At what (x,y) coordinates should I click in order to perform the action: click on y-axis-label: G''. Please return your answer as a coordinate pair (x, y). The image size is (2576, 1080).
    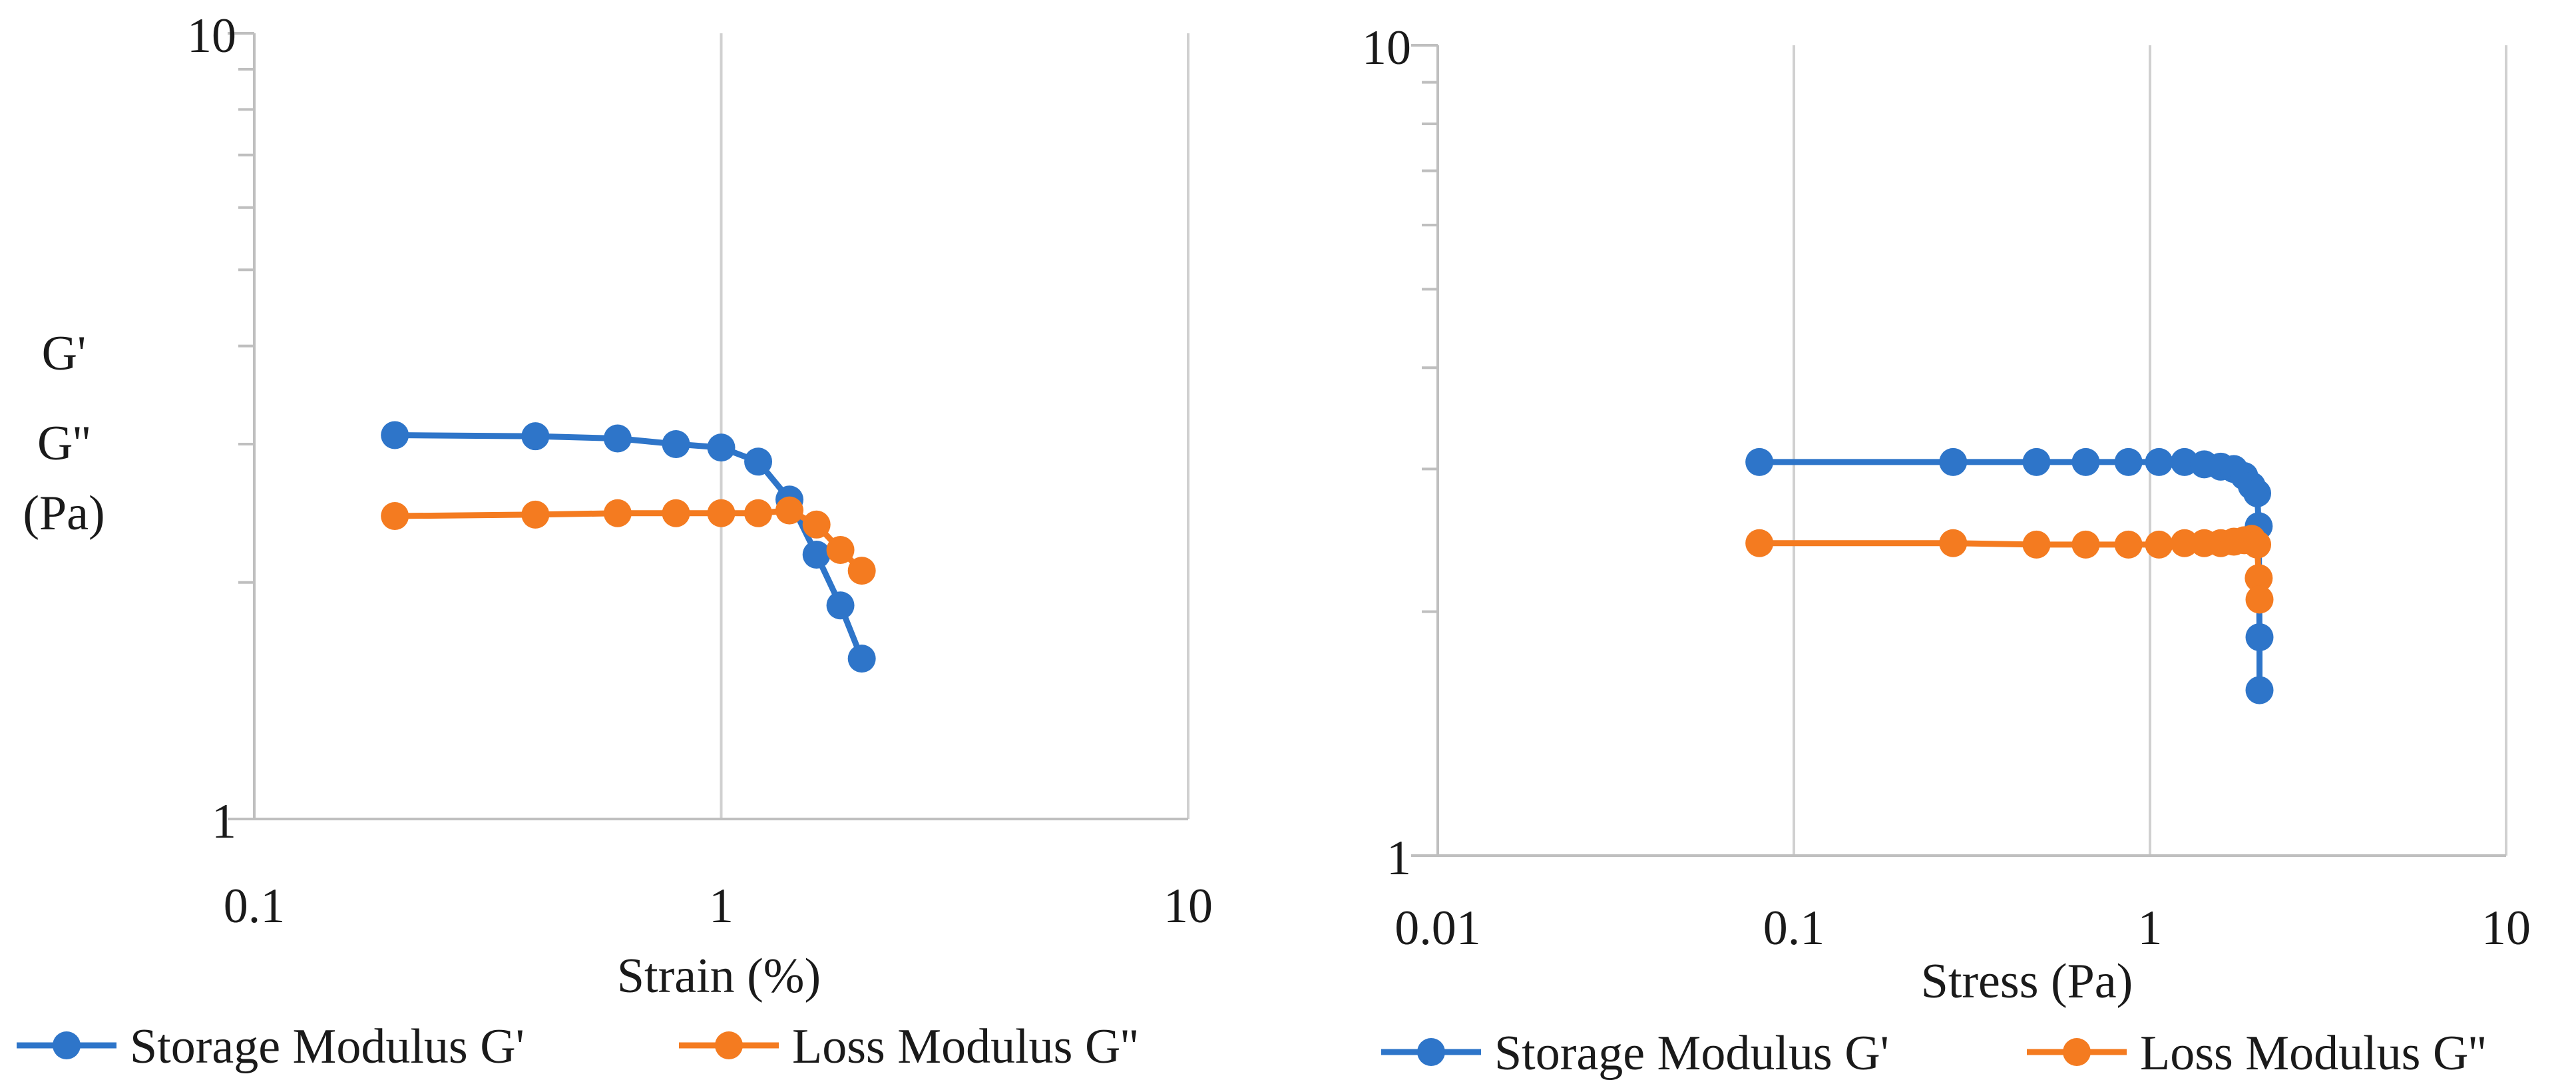
    Looking at the image, I should click on (64, 443).